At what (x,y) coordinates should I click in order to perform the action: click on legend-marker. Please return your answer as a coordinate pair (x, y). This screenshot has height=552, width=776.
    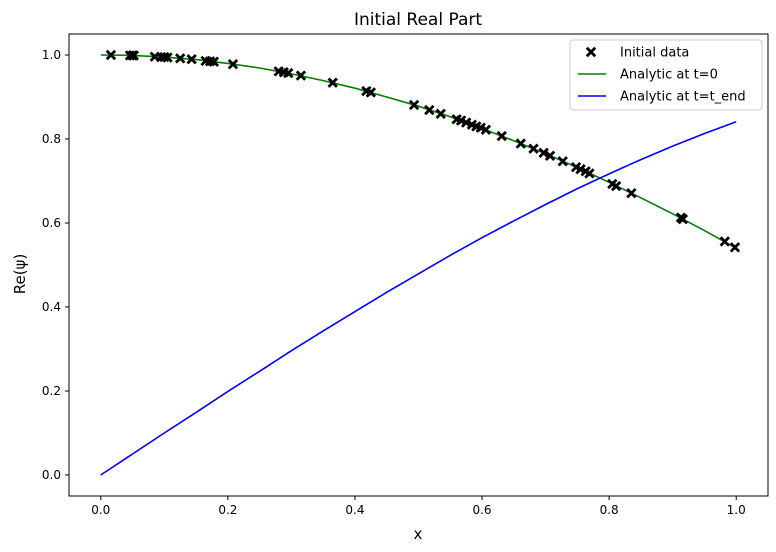
    Looking at the image, I should click on (591, 52).